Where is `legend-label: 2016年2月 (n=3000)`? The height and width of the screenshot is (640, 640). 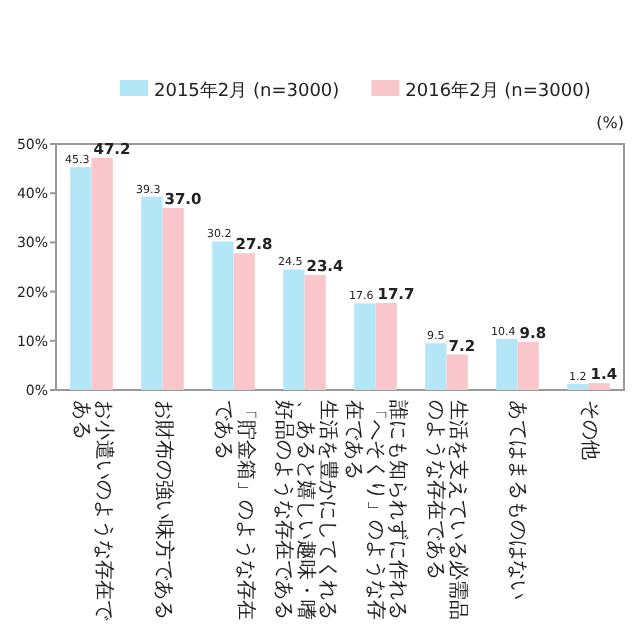
legend-label: 2016年2月 (n=3000) is located at coordinates (498, 91).